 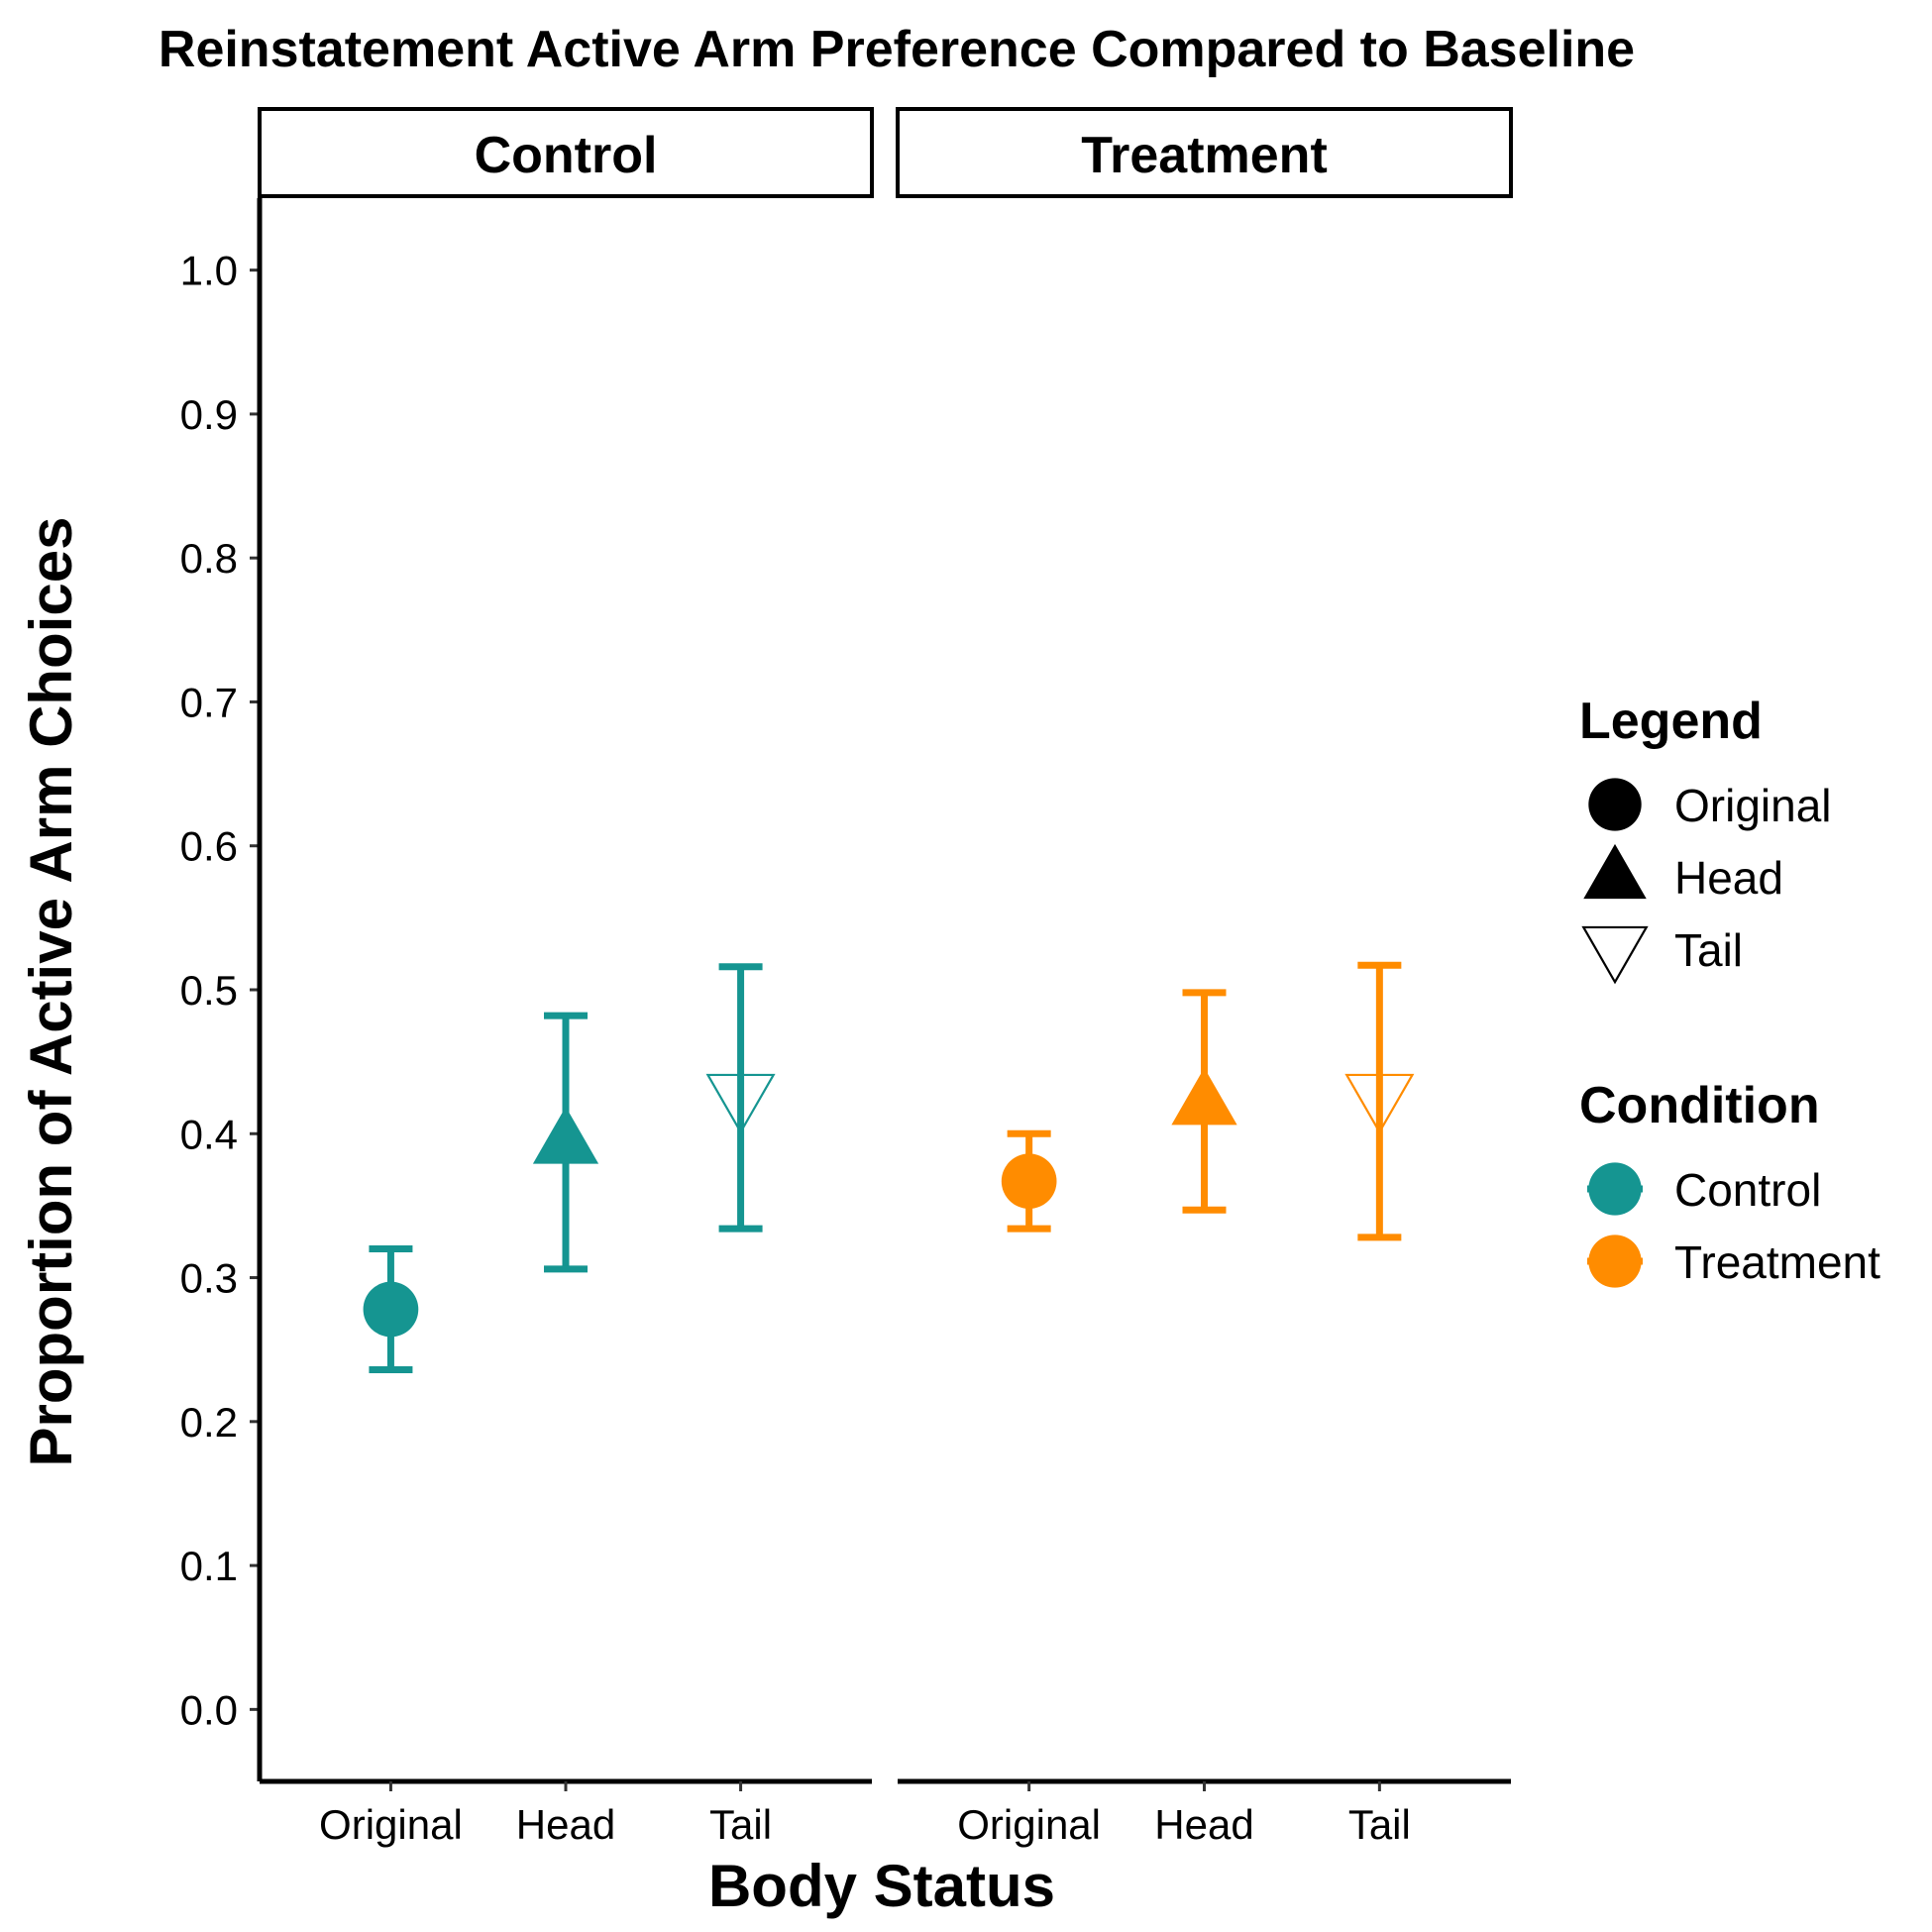 I want to click on y-axis: 0.0 0.1 0.2 0.3 0.4 0.5 0.6 0.7 0.8 0.9 1.0, so click(x=220, y=990).